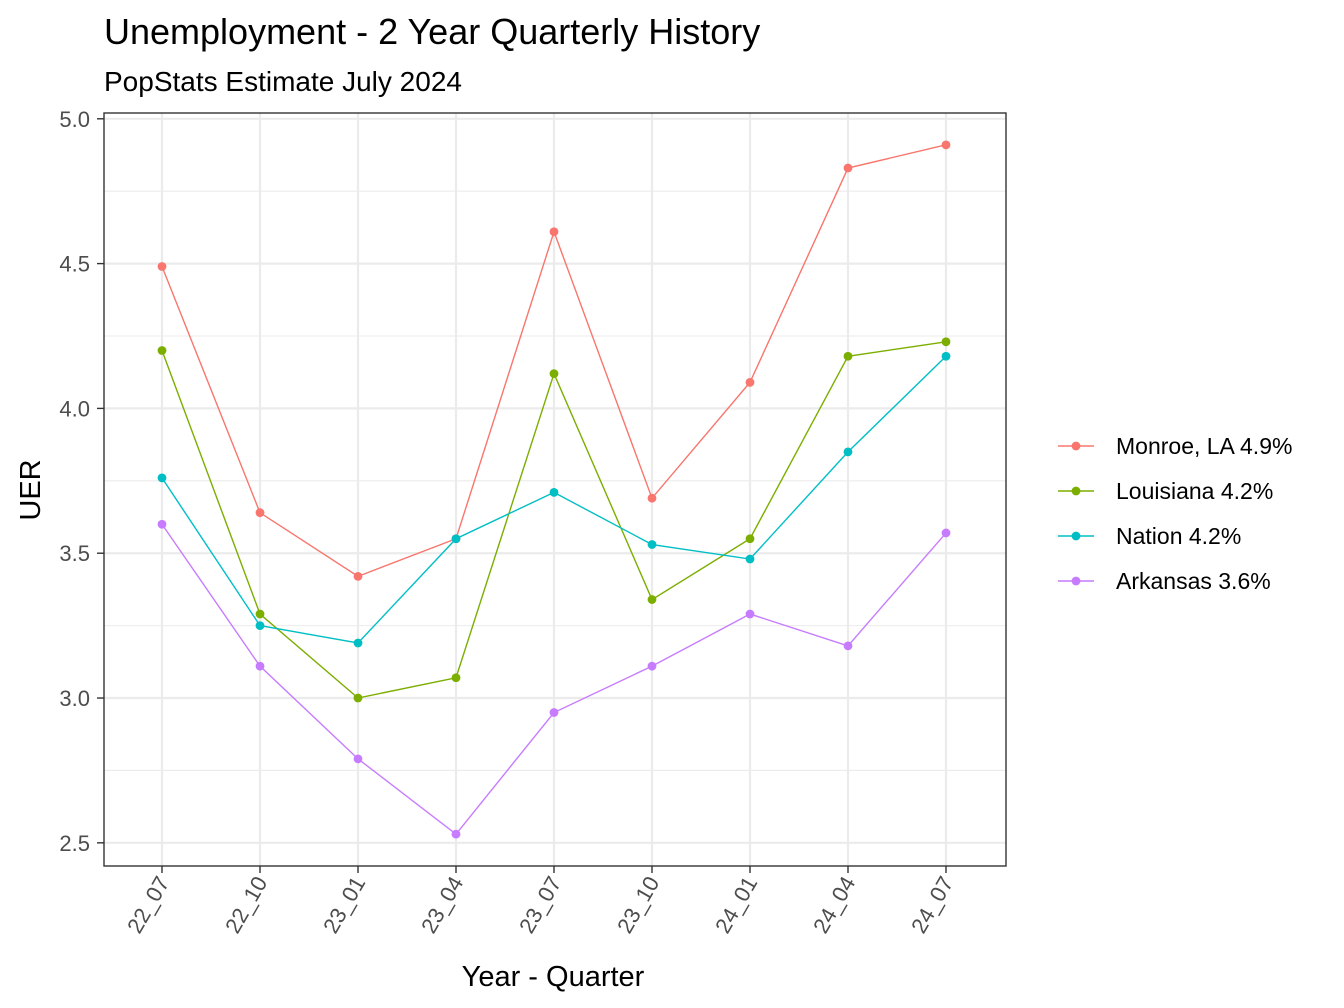  I want to click on y-axis: 2.5 3.0 3.5 4.0 4.5 5.0, so click(81, 481).